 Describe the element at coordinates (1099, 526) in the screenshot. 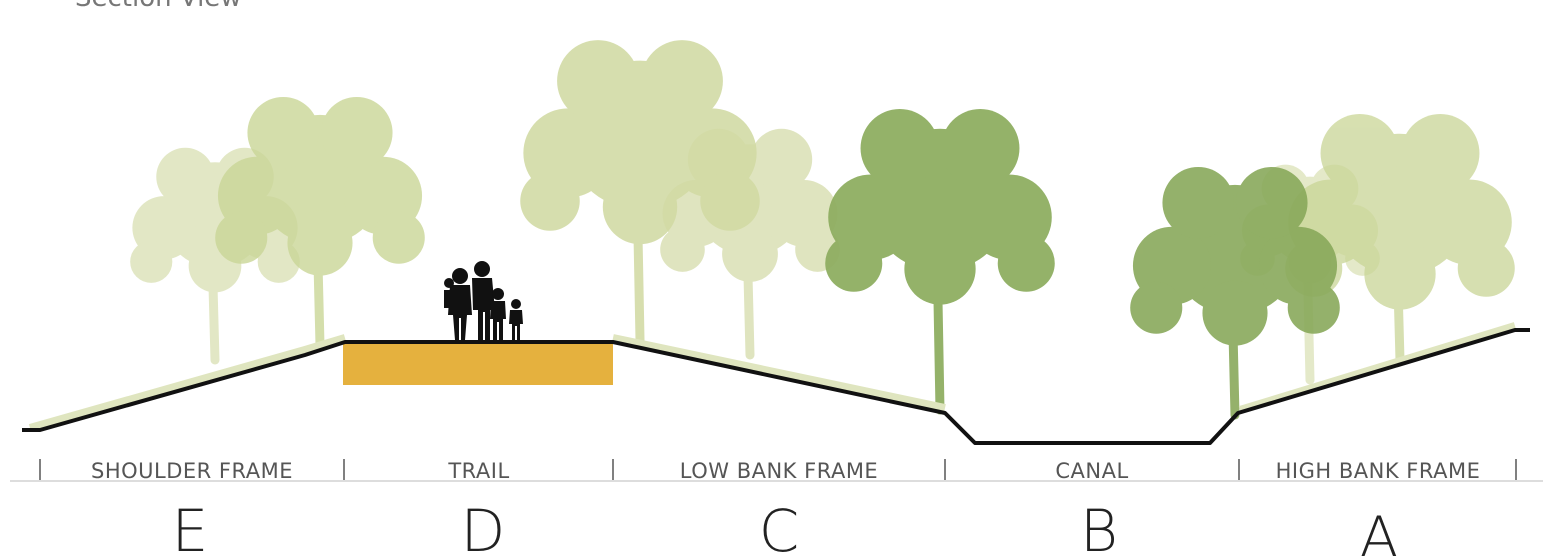

I see `zone-letter: B` at that location.